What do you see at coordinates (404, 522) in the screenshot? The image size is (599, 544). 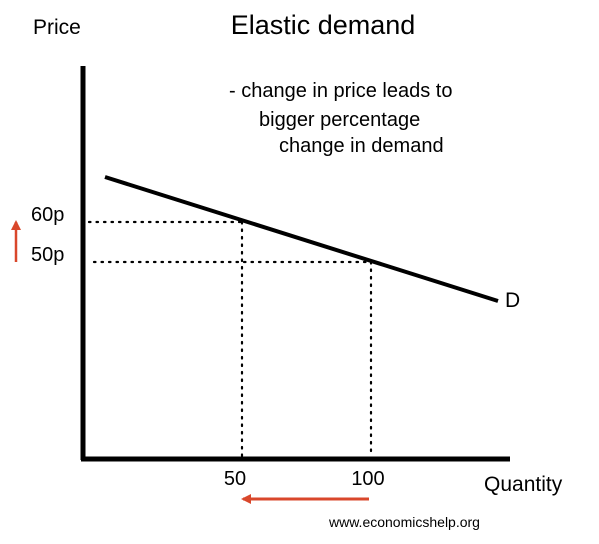 I see `site-credit: www.economicshelp.org` at bounding box center [404, 522].